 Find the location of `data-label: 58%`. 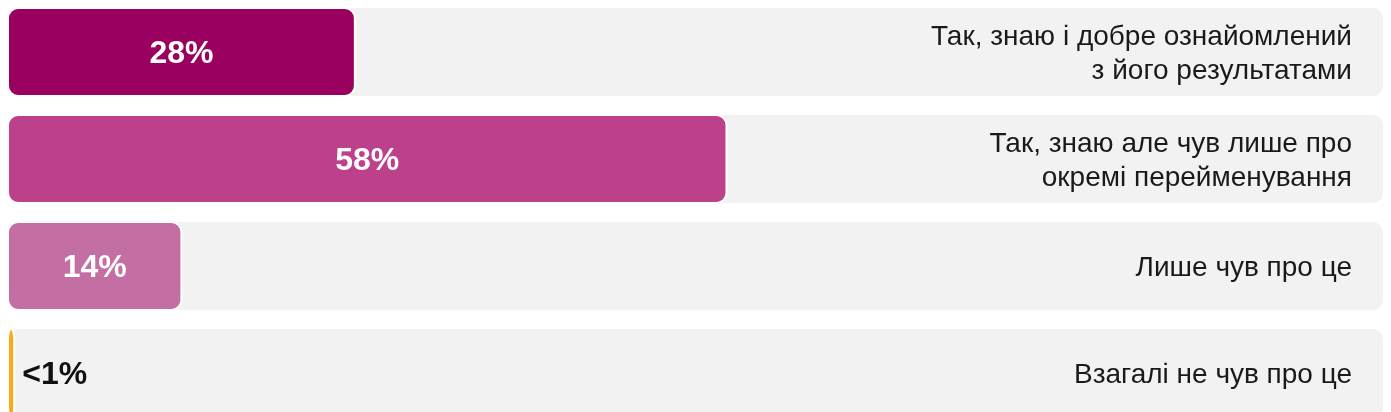

data-label: 58% is located at coordinates (367, 159).